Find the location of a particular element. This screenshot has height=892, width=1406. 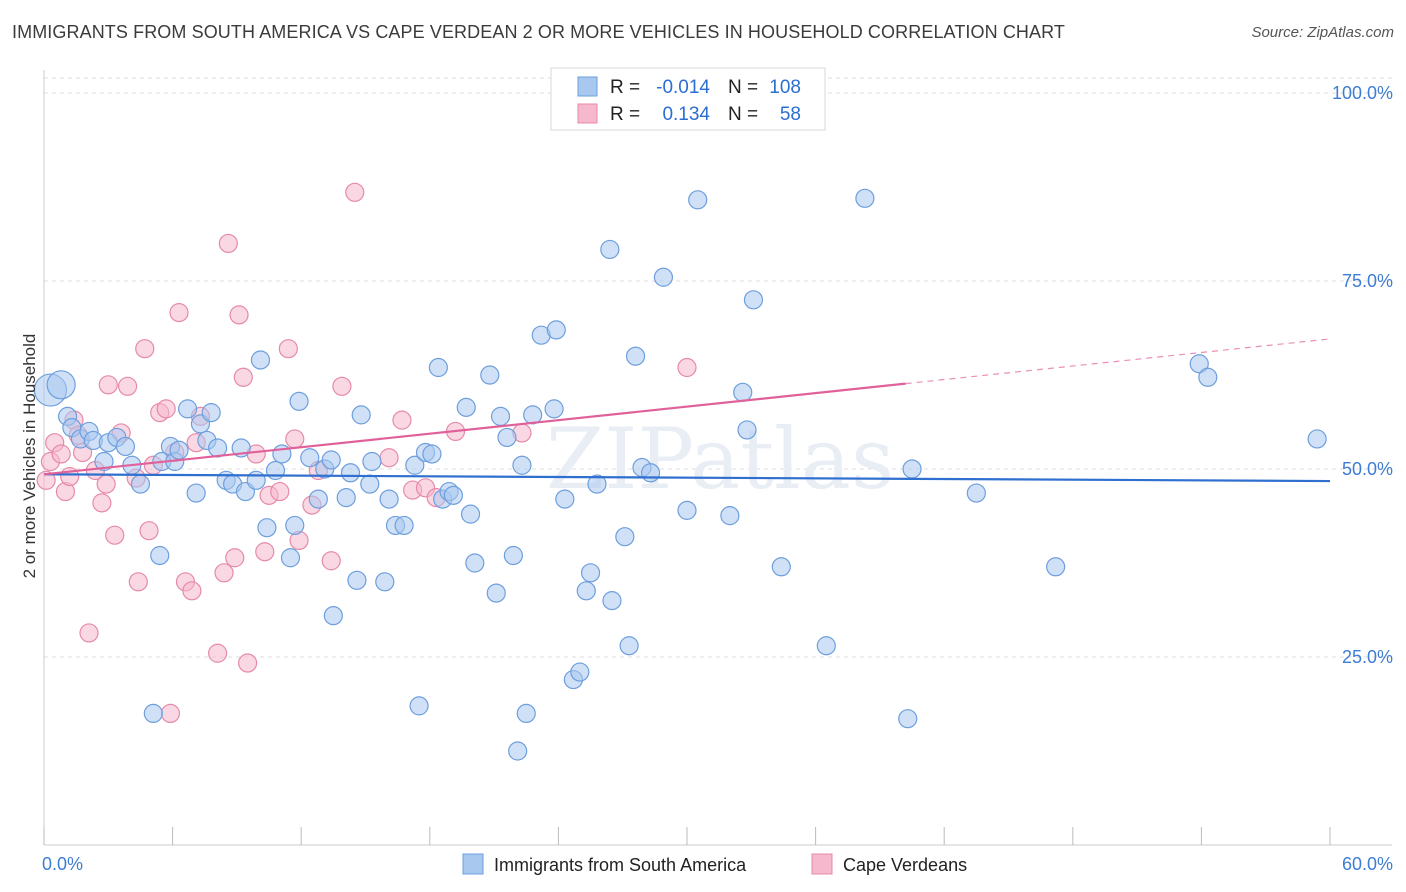

y-tick-label-1: 50.0% is located at coordinates (1367, 469).